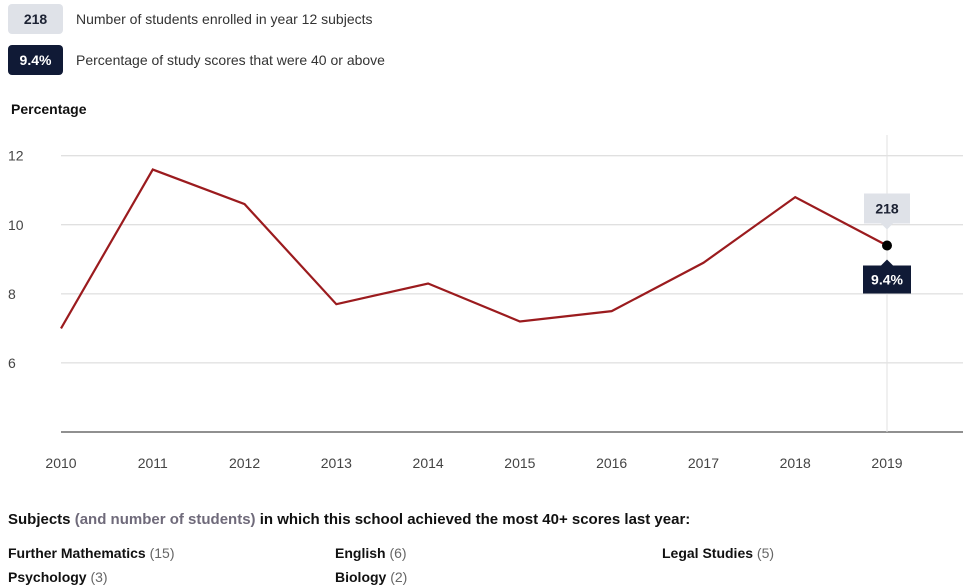 The width and height of the screenshot is (963, 586). Describe the element at coordinates (428, 463) in the screenshot. I see `x-tick-label: 2014` at that location.